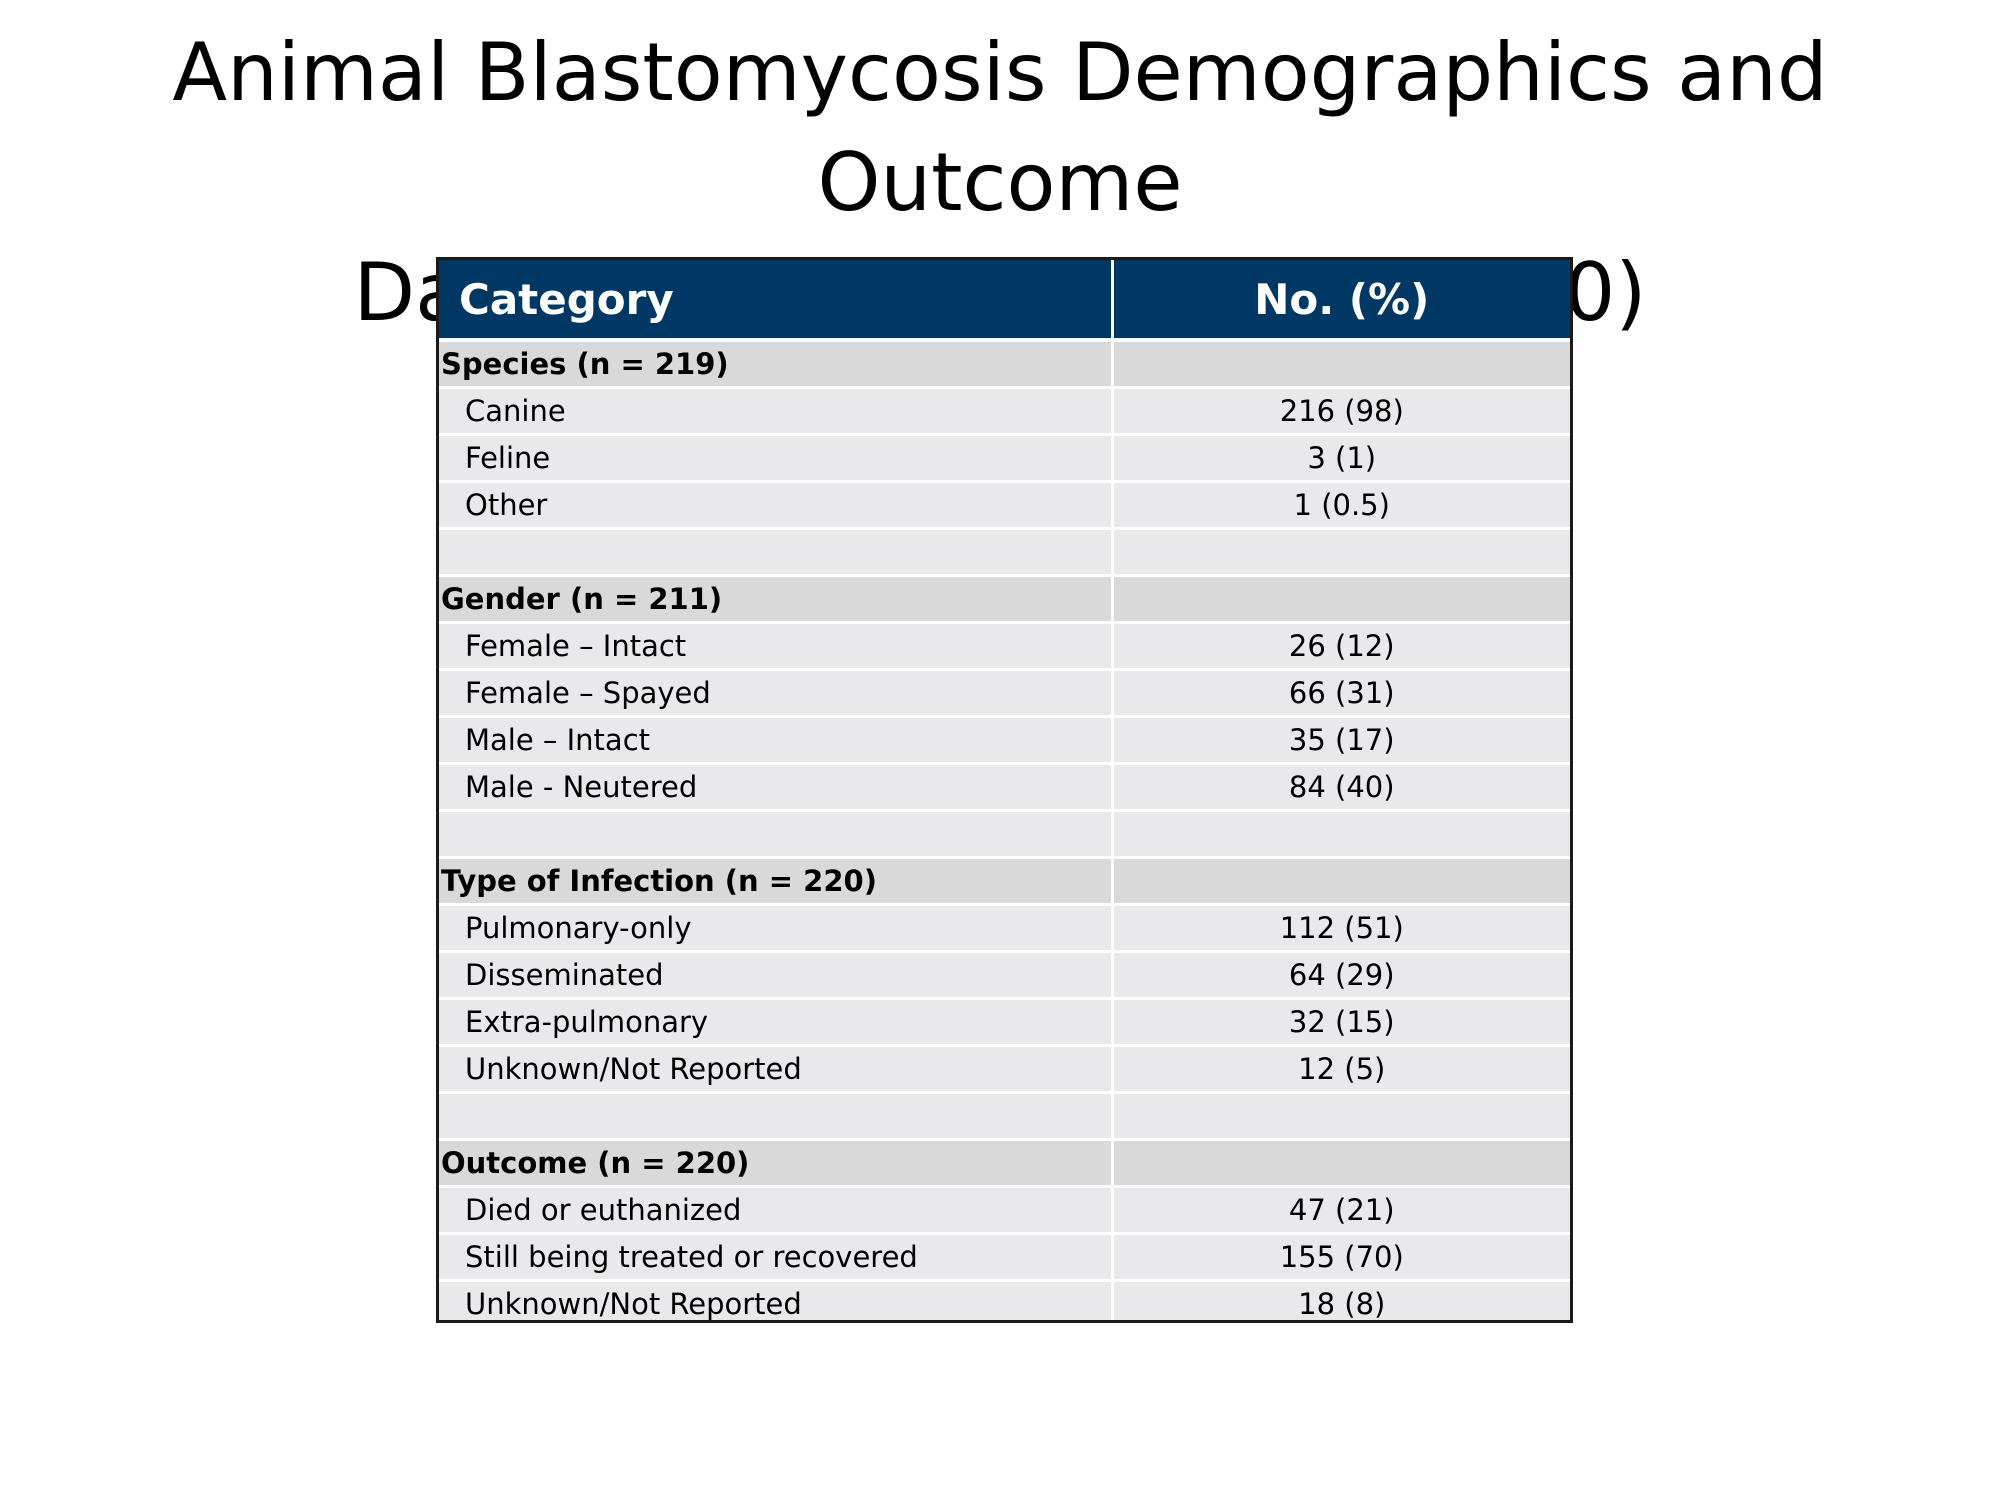 The image size is (2000, 1500). I want to click on count-percent-column-header: No. (%), so click(1341, 301).